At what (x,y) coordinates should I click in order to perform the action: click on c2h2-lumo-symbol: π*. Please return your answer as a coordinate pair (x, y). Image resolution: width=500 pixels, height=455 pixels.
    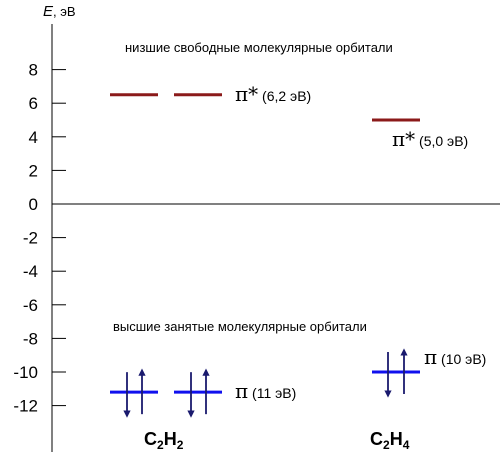
    Looking at the image, I should click on (246, 94).